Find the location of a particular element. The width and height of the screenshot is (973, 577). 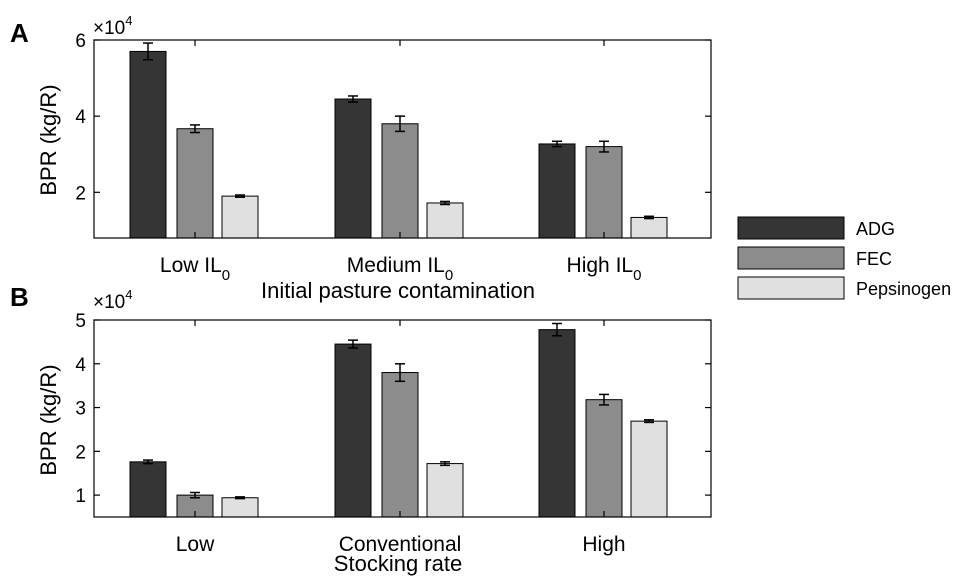

legend-label-fec: FEC is located at coordinates (874, 259).